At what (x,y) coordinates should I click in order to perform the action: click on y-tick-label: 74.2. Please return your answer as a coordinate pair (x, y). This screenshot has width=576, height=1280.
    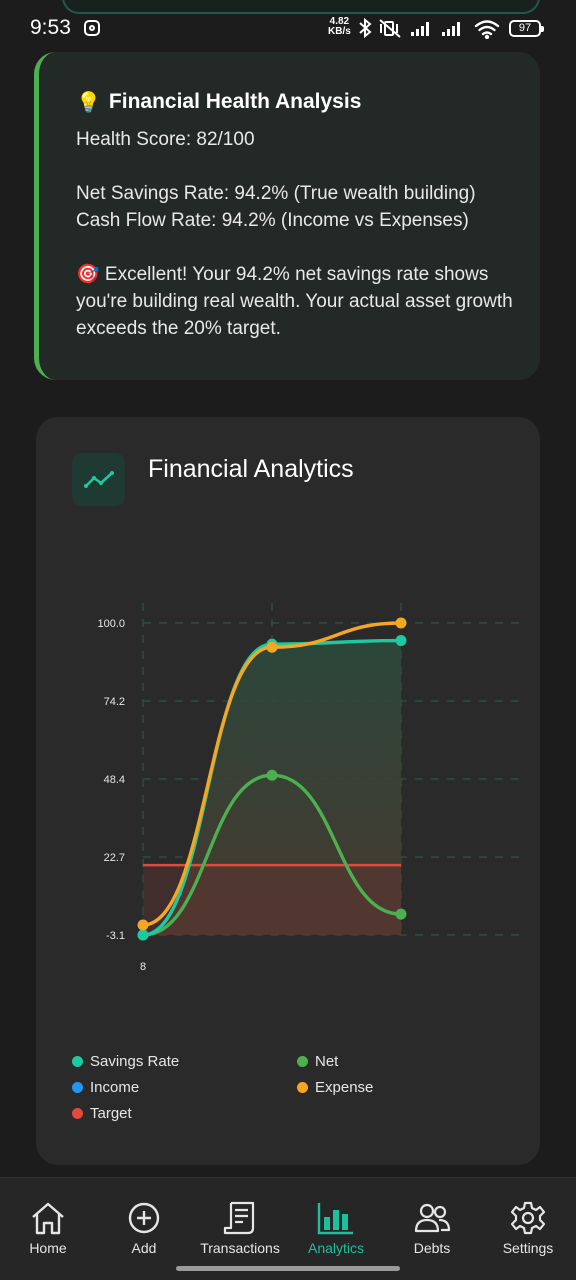
    Looking at the image, I should click on (114, 702).